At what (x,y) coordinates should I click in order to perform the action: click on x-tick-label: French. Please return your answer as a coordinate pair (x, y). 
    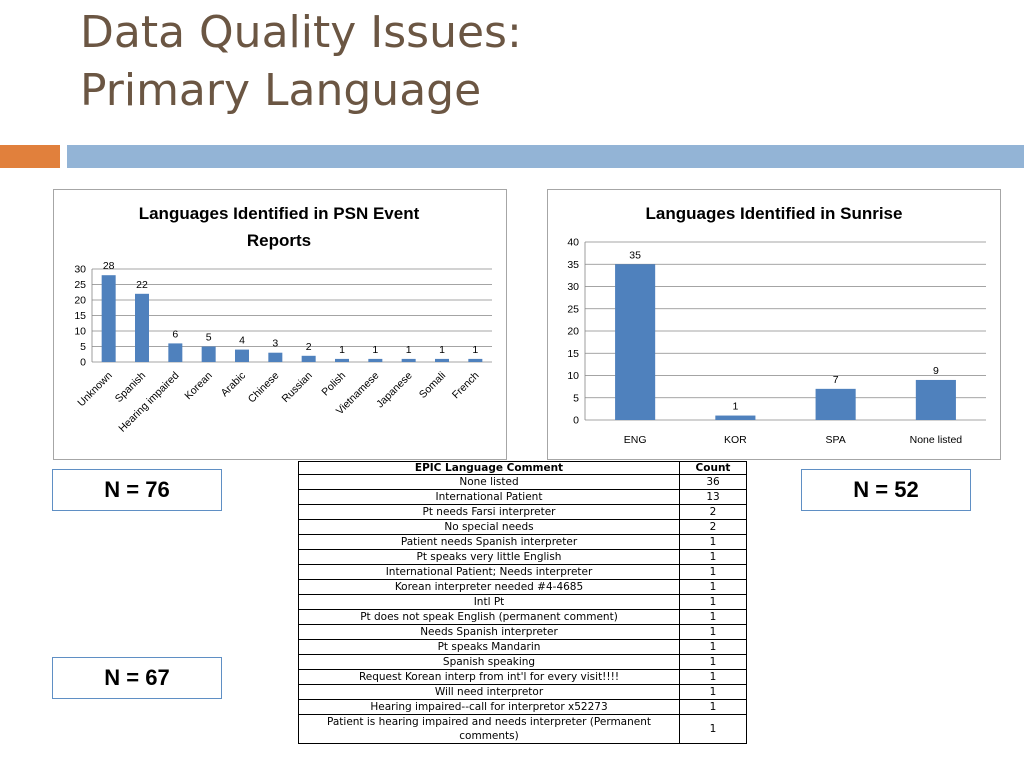
    Looking at the image, I should click on (466, 386).